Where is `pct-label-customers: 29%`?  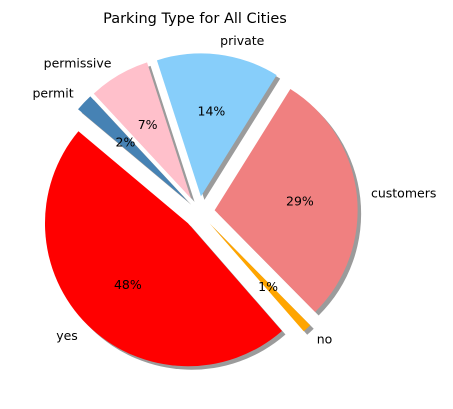
pct-label-customers: 29% is located at coordinates (300, 200).